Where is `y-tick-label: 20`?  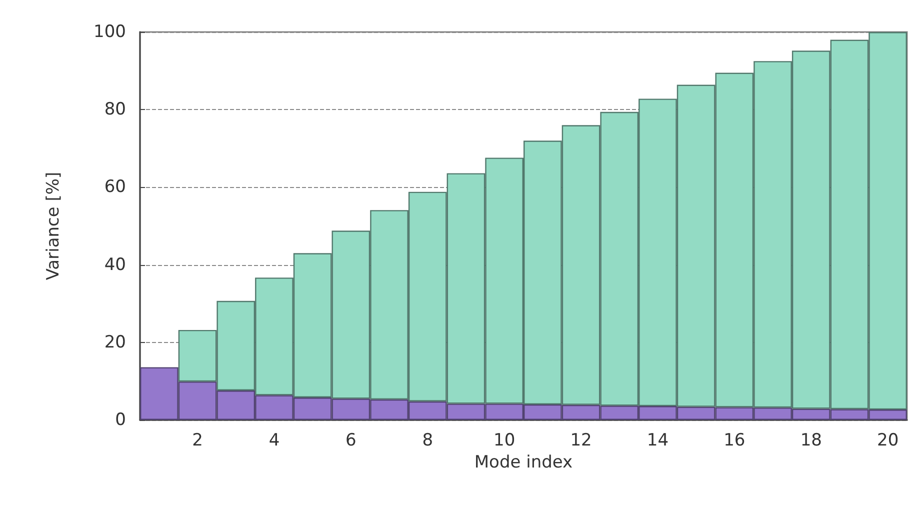
y-tick-label: 20 is located at coordinates (115, 342).